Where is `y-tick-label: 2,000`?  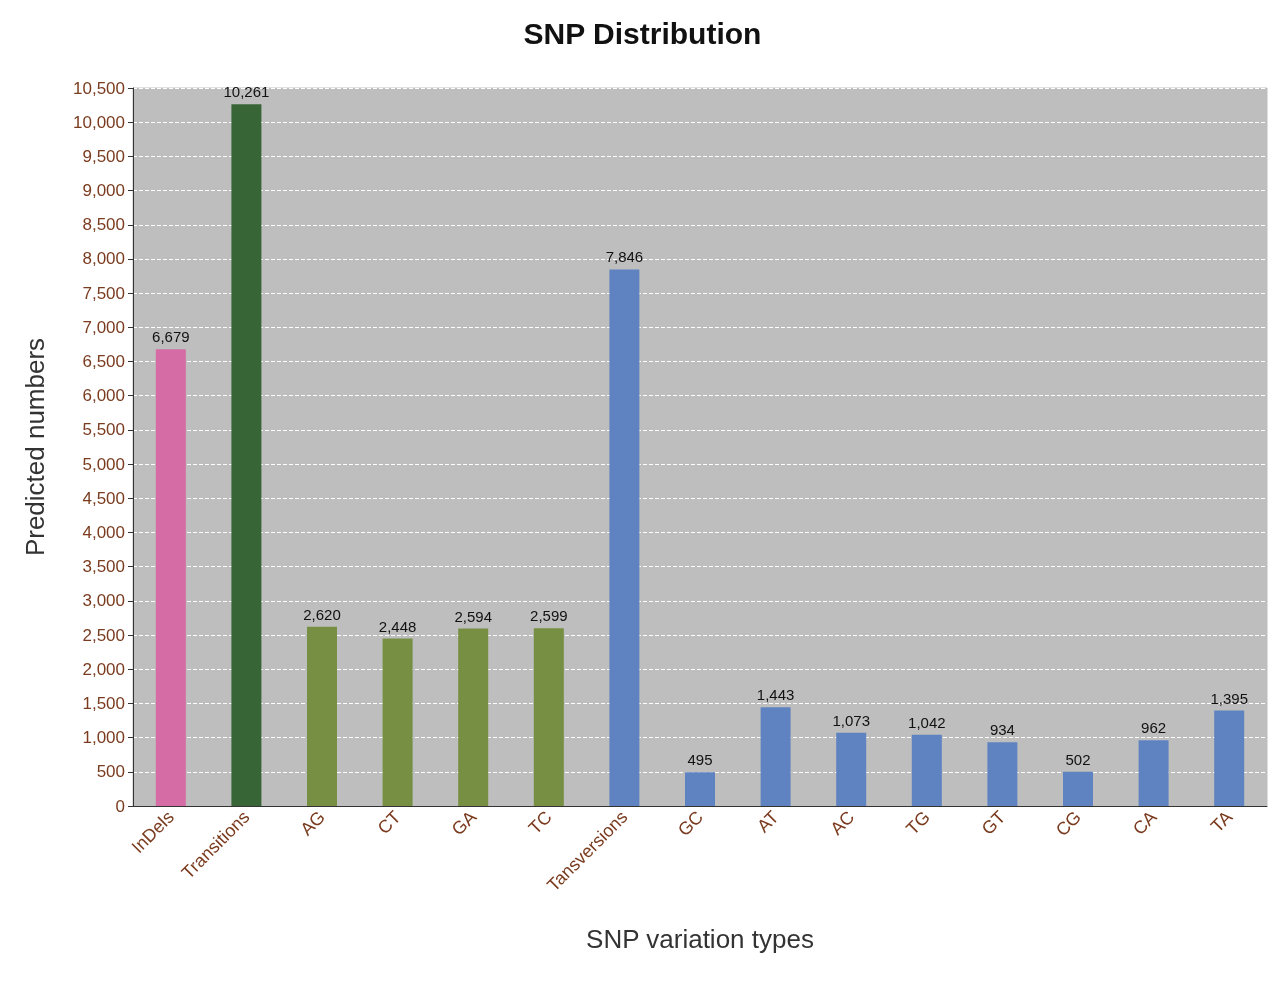 y-tick-label: 2,000 is located at coordinates (103, 669).